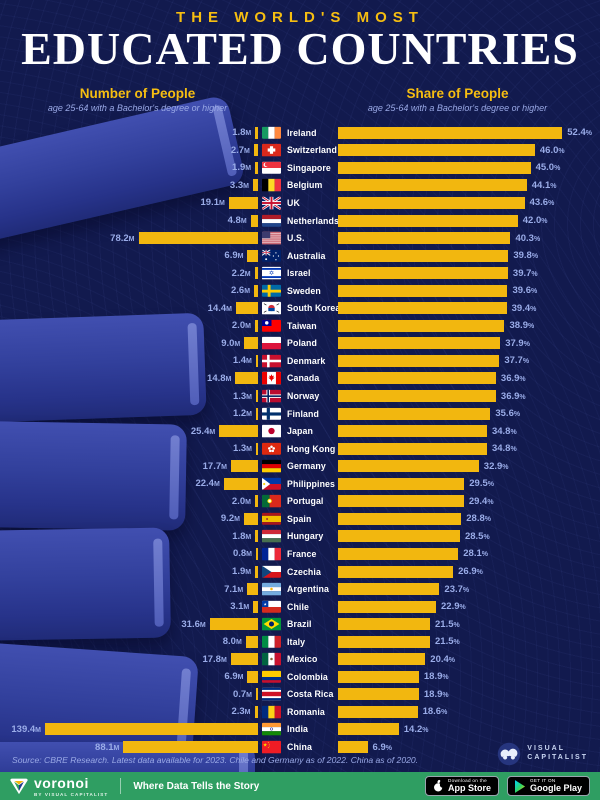 The width and height of the screenshot is (600, 800). What do you see at coordinates (271, 448) in the screenshot?
I see `flag-hong-kong-icon` at bounding box center [271, 448].